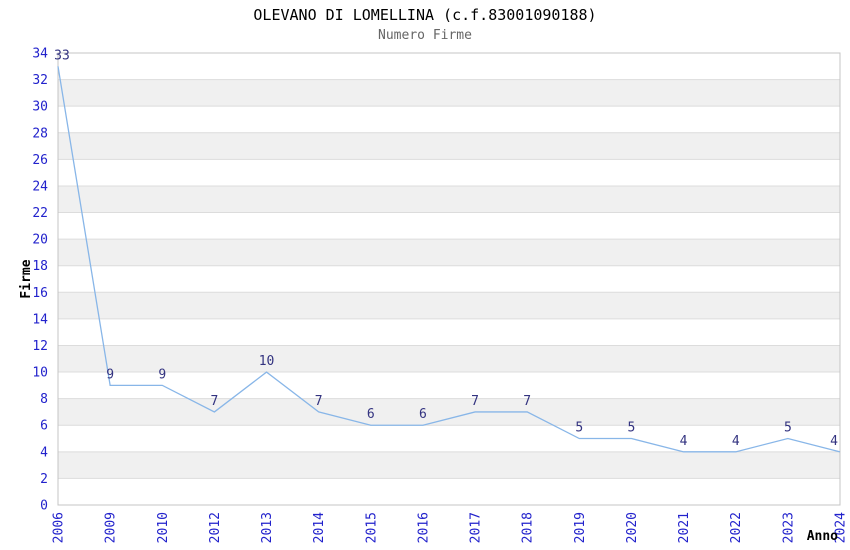  I want to click on x-tick-label: 2019, so click(580, 527).